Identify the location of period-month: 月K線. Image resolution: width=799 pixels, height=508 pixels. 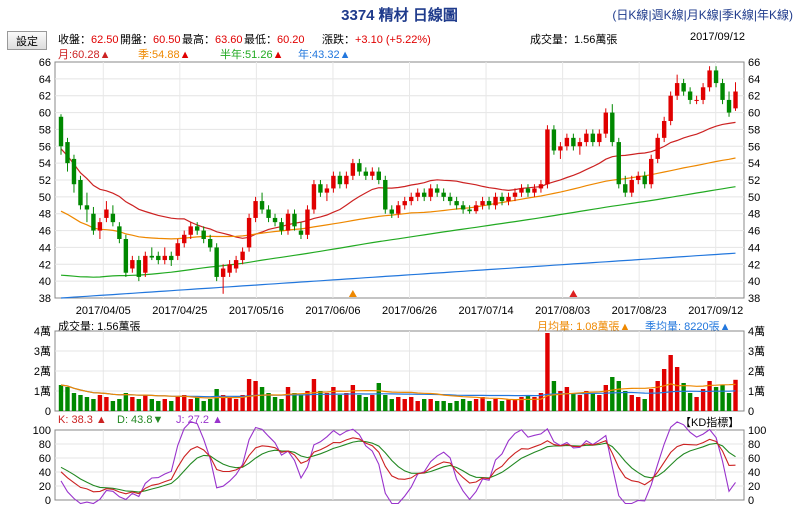
(702, 15).